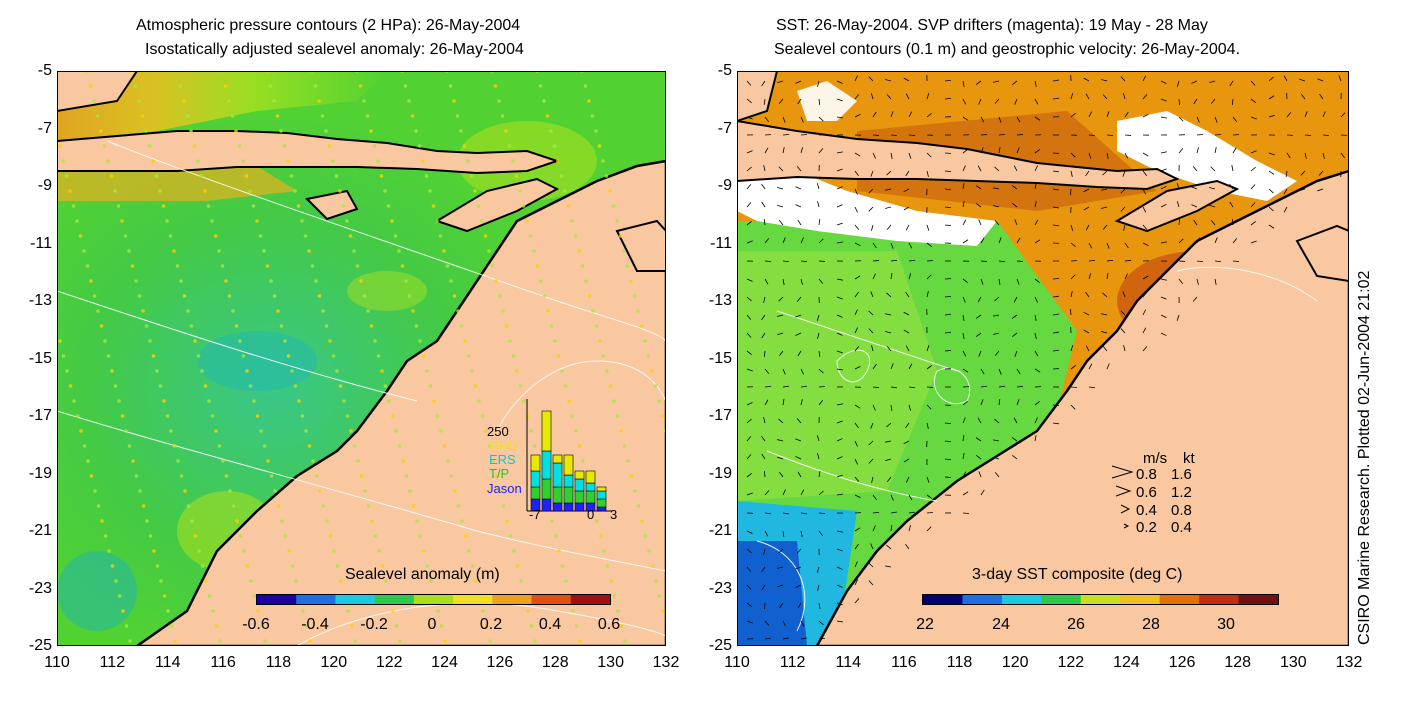 This screenshot has height=709, width=1419. Describe the element at coordinates (334, 662) in the screenshot. I see `left-lon-tick: 120` at that location.